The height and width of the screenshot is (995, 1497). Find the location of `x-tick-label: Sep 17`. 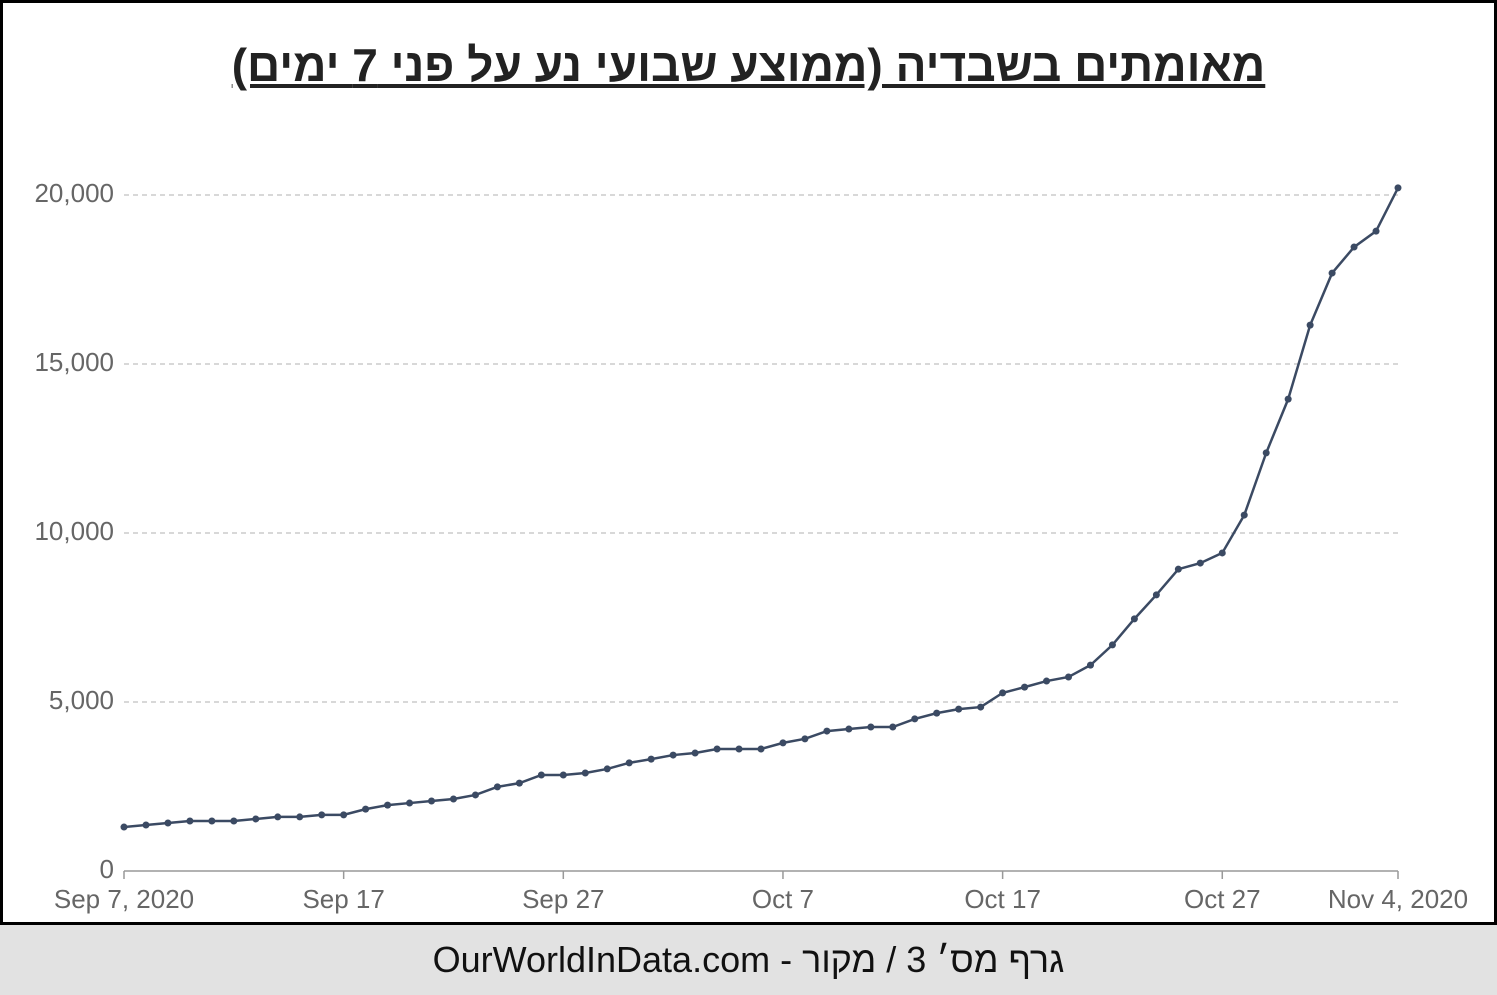

x-tick-label: Sep 17 is located at coordinates (343, 899).